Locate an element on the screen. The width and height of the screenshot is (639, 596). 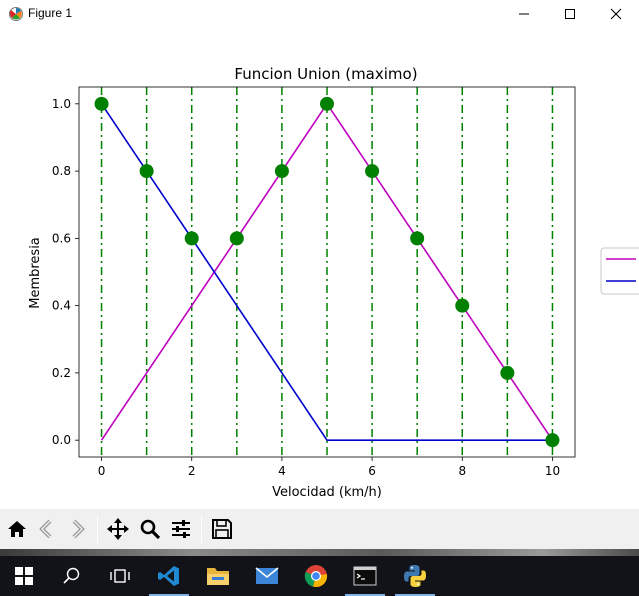
vscode-button is located at coordinates (169, 576).